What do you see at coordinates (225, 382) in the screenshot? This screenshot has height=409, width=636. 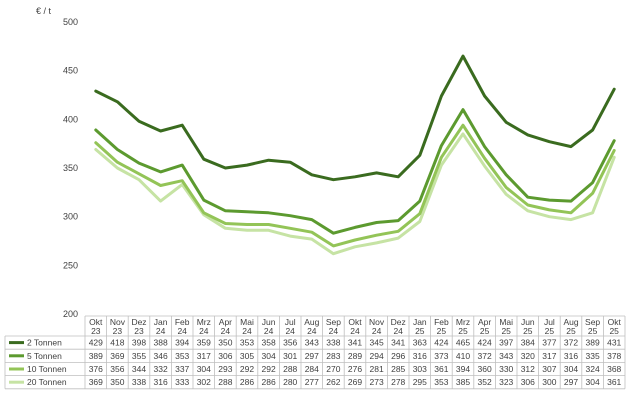 I see `data-label: 288` at bounding box center [225, 382].